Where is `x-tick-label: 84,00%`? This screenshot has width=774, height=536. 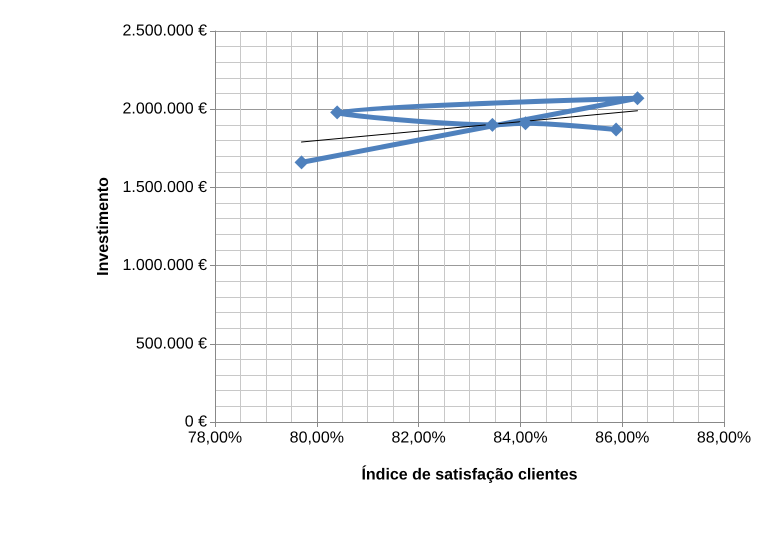
x-tick-label: 84,00% is located at coordinates (520, 438).